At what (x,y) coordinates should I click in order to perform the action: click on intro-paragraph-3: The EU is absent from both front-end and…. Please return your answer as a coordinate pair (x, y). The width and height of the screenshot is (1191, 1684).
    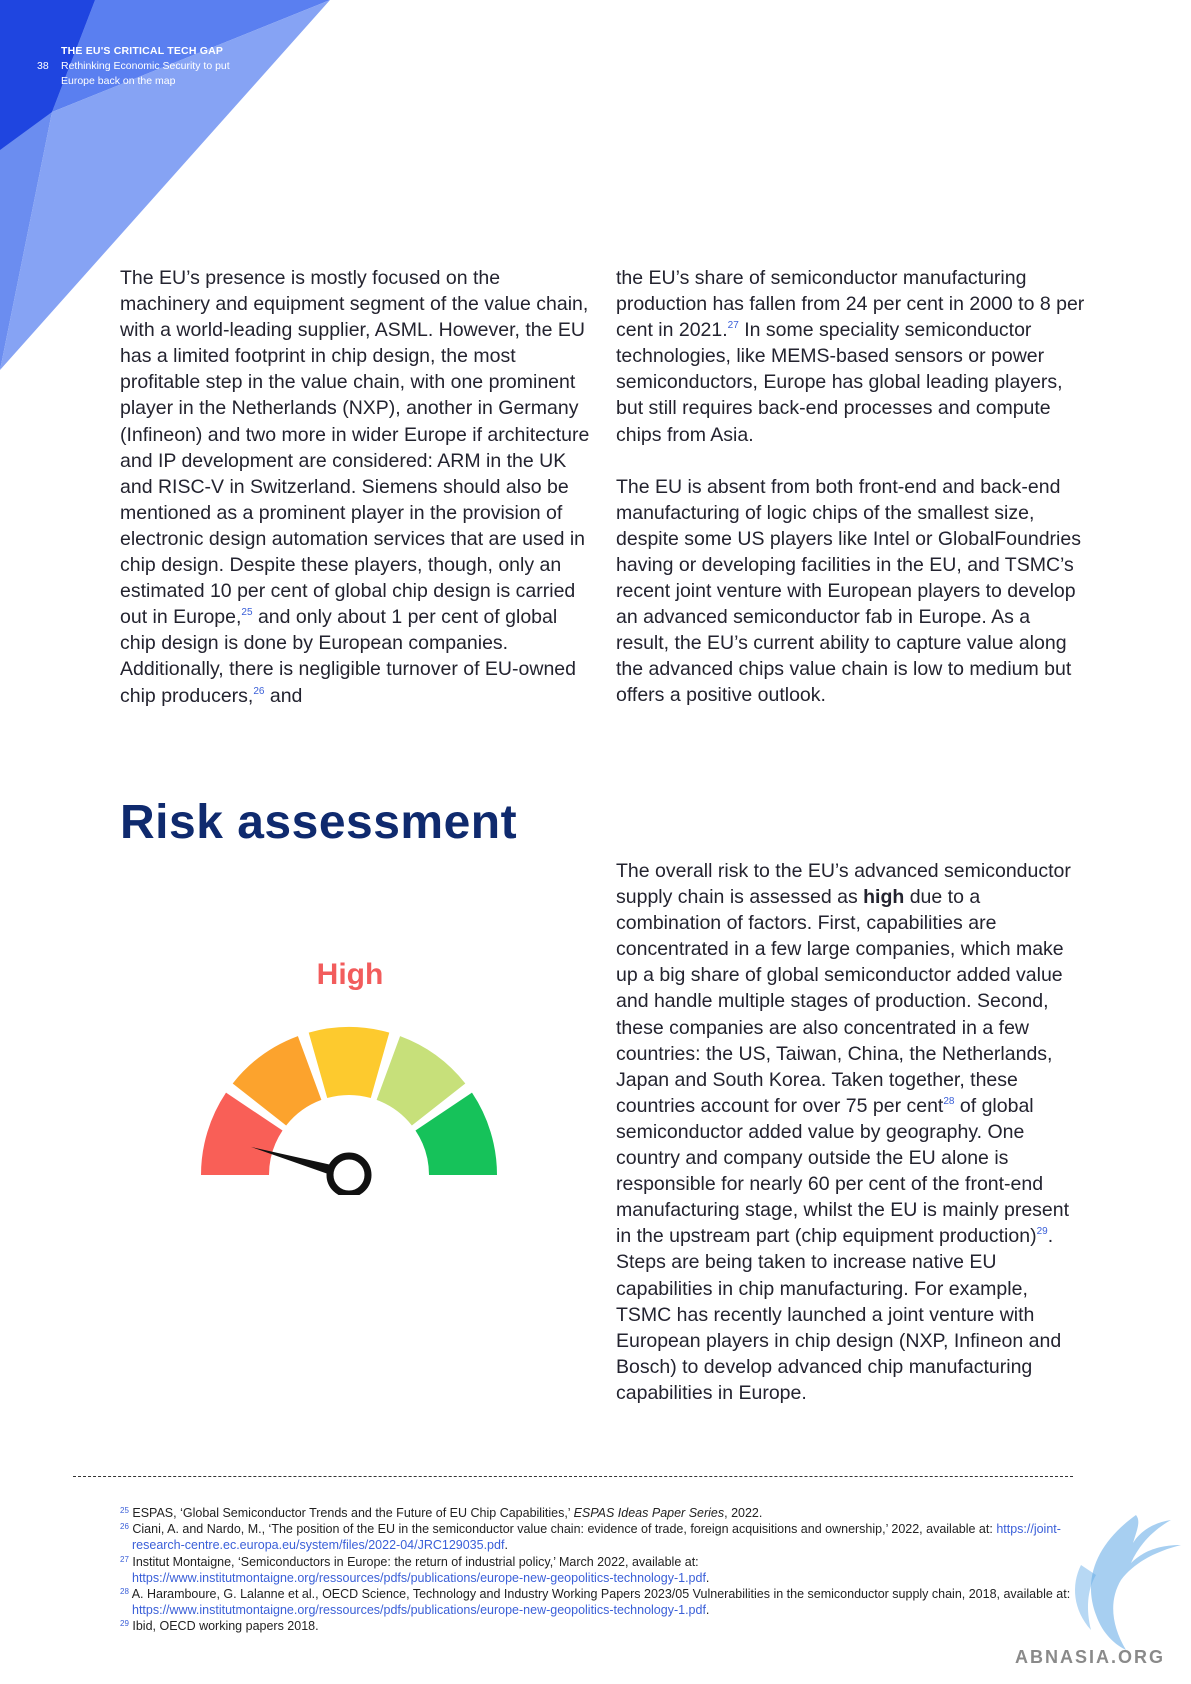
    Looking at the image, I should click on (848, 591).